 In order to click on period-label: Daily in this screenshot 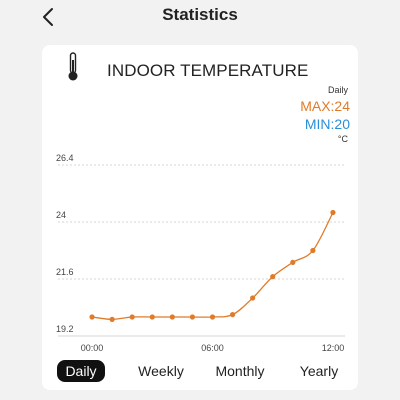, I will do `click(337, 90)`.